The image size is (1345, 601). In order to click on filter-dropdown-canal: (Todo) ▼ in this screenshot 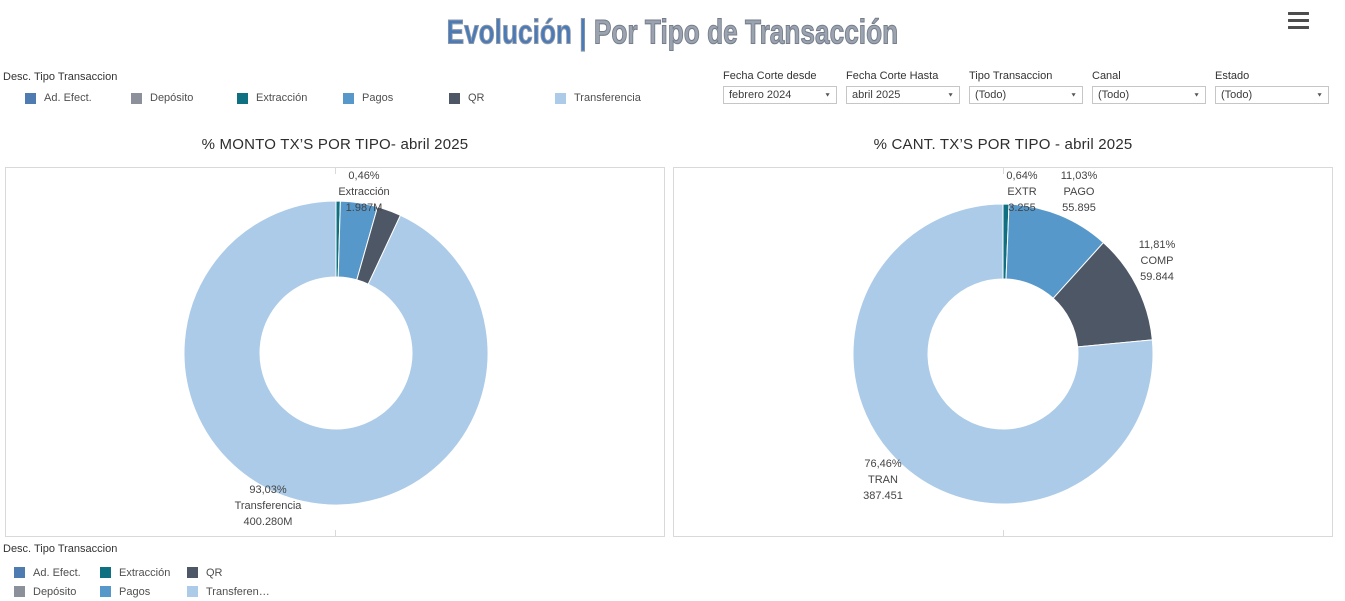, I will do `click(1149, 95)`.